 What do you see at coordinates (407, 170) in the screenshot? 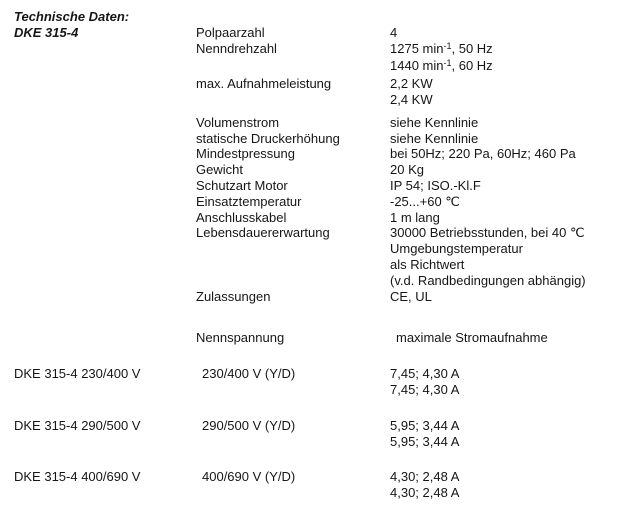
I see `spec-value: 20 Kg` at bounding box center [407, 170].